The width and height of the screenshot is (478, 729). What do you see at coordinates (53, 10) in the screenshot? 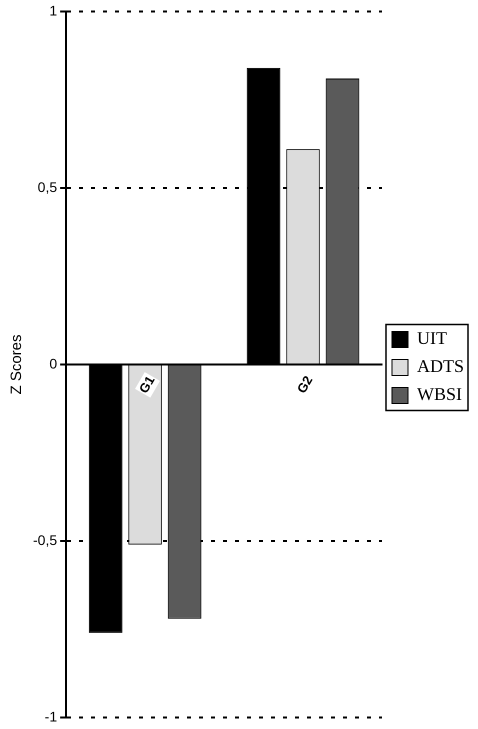
I see `y-tick-label: 1` at bounding box center [53, 10].